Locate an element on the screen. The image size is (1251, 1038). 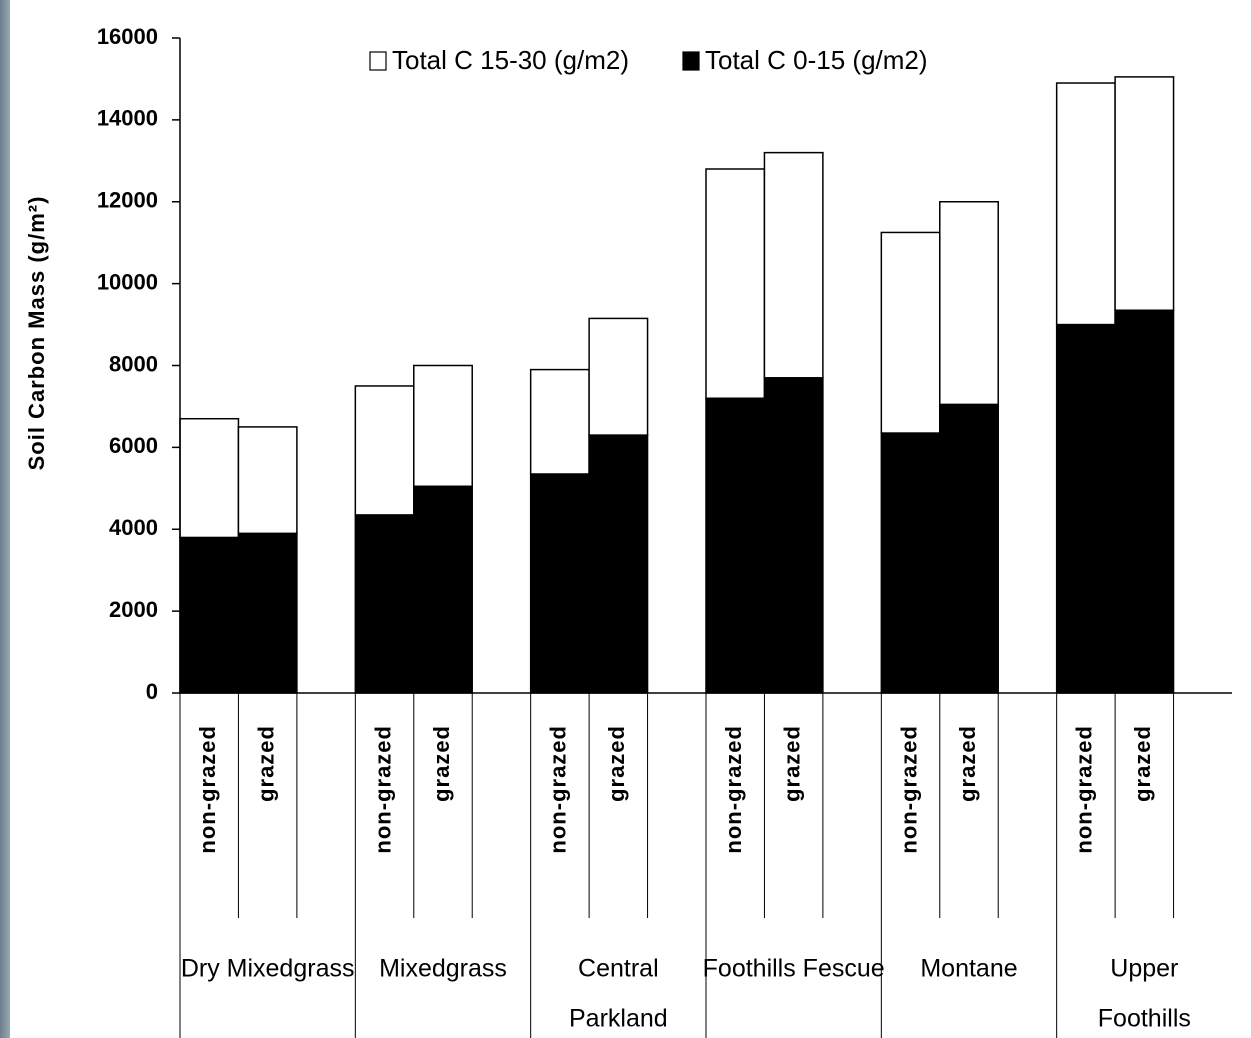
y-tick-label: 6000 is located at coordinates (133, 445).